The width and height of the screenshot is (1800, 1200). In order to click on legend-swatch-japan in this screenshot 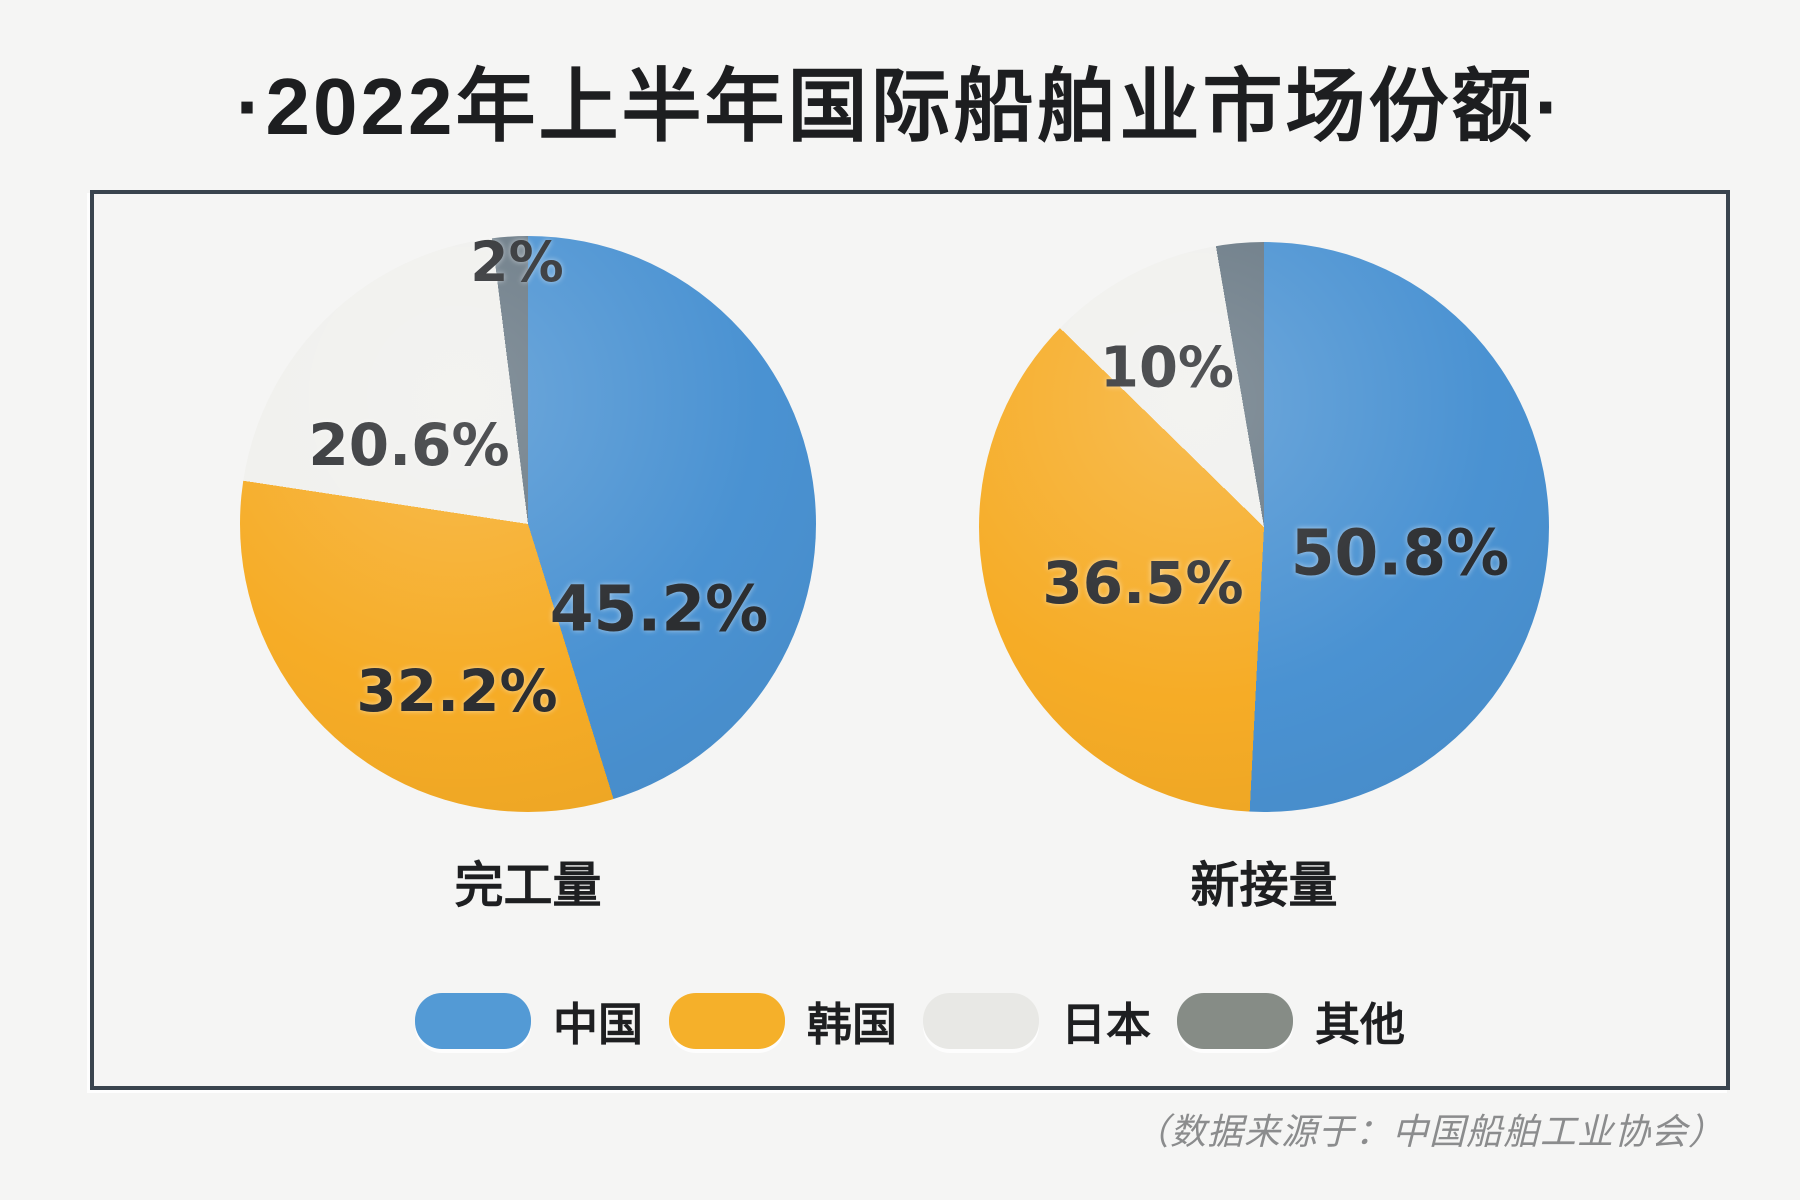, I will do `click(981, 1020)`.